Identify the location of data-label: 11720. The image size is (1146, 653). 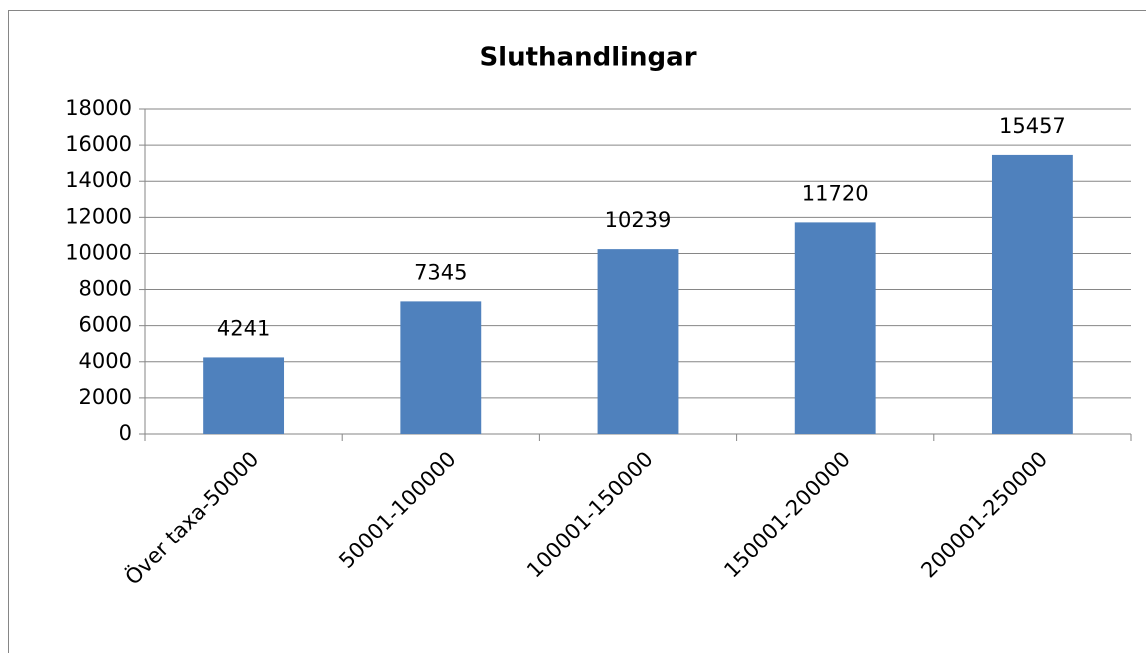
(835, 193).